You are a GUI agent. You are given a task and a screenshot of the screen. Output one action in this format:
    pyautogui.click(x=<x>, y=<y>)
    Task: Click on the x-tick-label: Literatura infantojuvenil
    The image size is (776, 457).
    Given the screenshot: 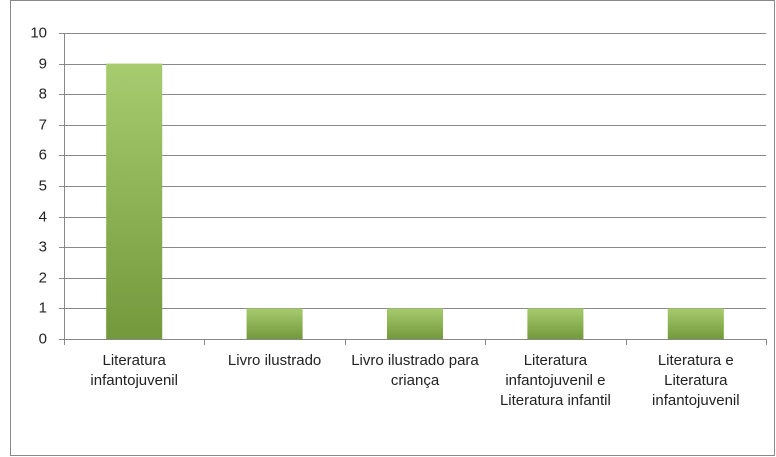 What is the action you would take?
    pyautogui.click(x=134, y=370)
    